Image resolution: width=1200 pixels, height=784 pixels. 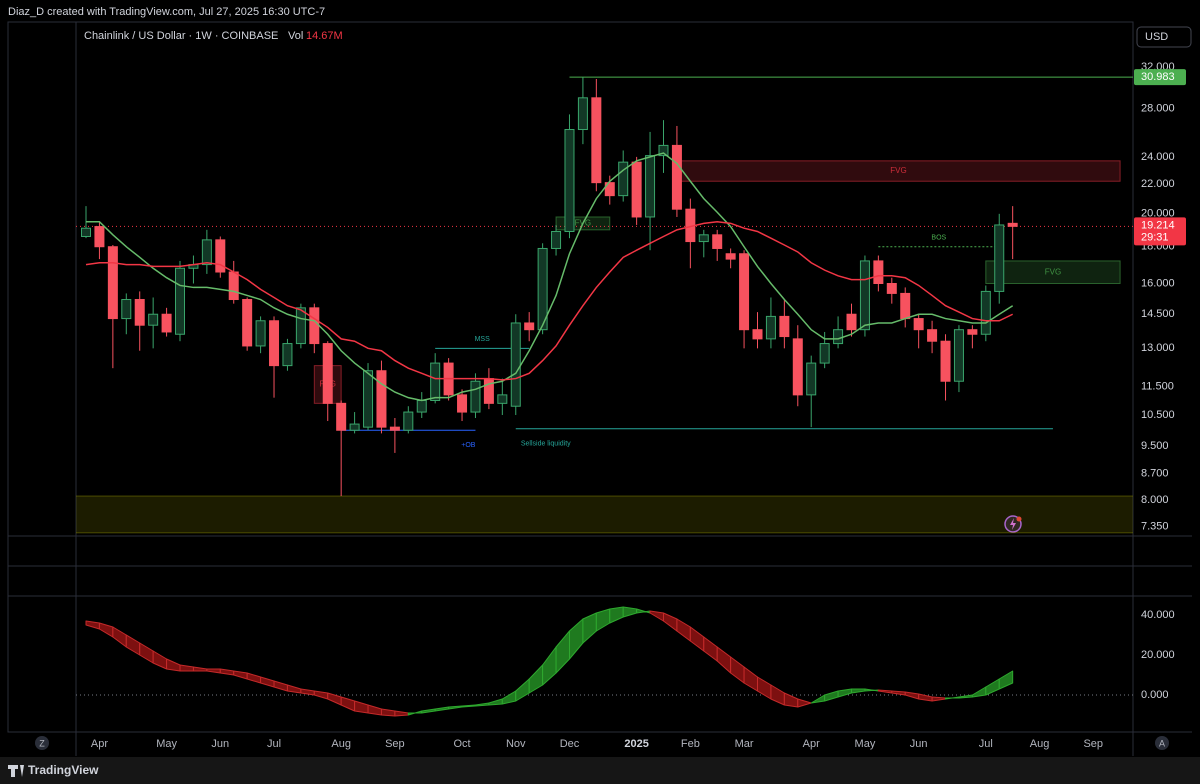 I want to click on volume-value: 14.67M, so click(x=324, y=36).